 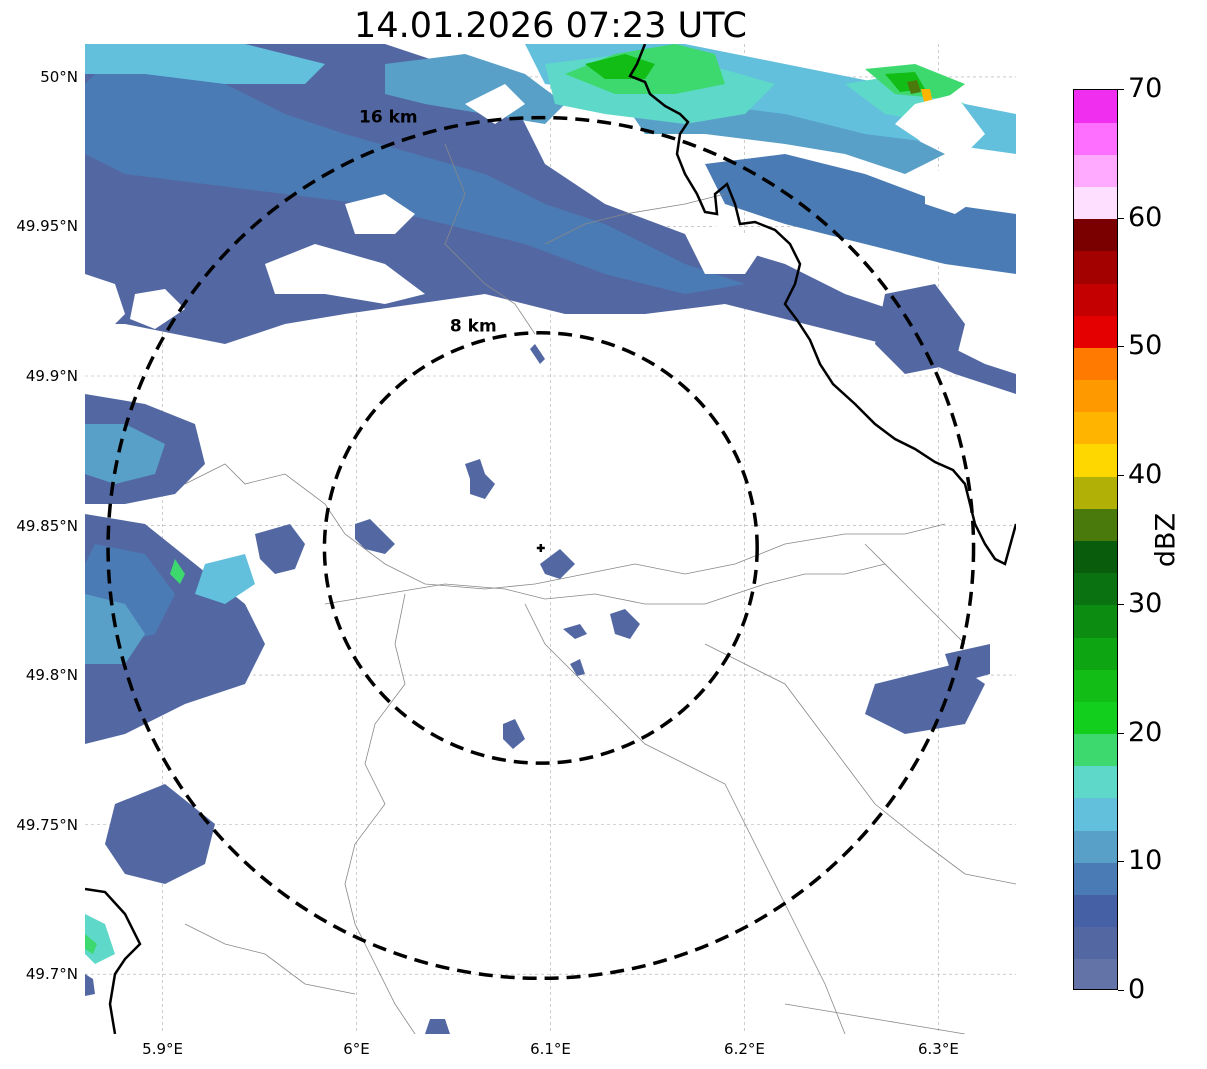 I want to click on colorbar-tick-label: 0, so click(x=1137, y=989).